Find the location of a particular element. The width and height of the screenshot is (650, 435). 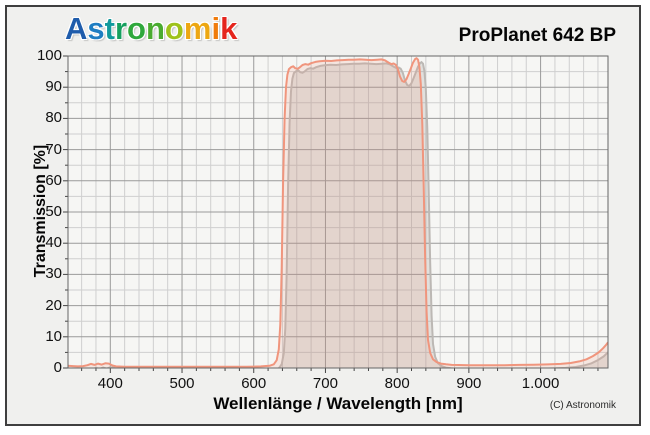

y-tick-label: 90 is located at coordinates (53, 87).